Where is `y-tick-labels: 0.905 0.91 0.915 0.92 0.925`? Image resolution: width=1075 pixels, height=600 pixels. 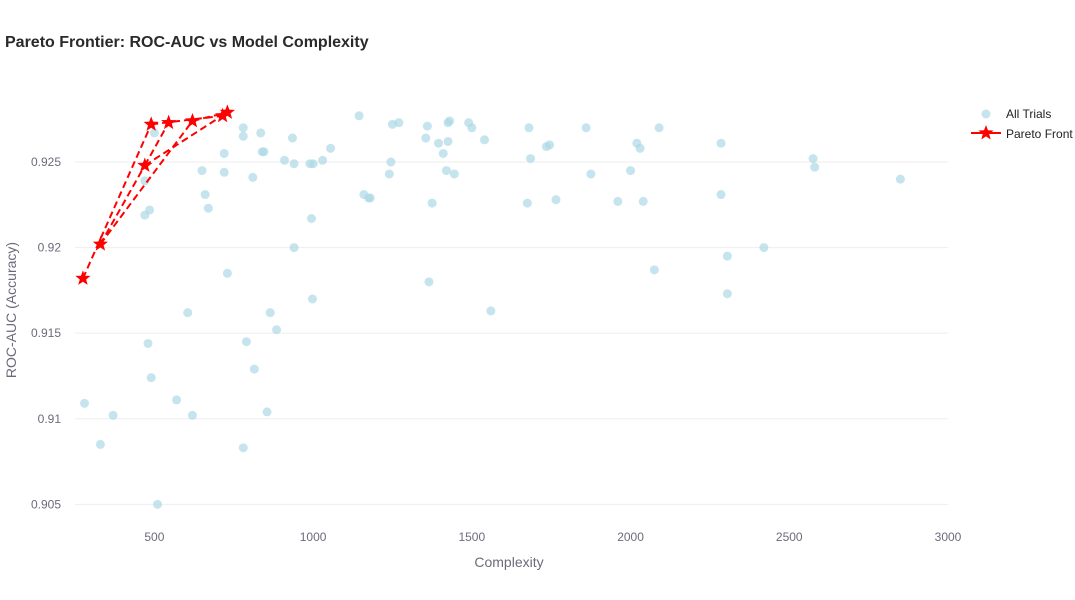
y-tick-labels: 0.905 0.91 0.915 0.92 0.925 is located at coordinates (46, 333).